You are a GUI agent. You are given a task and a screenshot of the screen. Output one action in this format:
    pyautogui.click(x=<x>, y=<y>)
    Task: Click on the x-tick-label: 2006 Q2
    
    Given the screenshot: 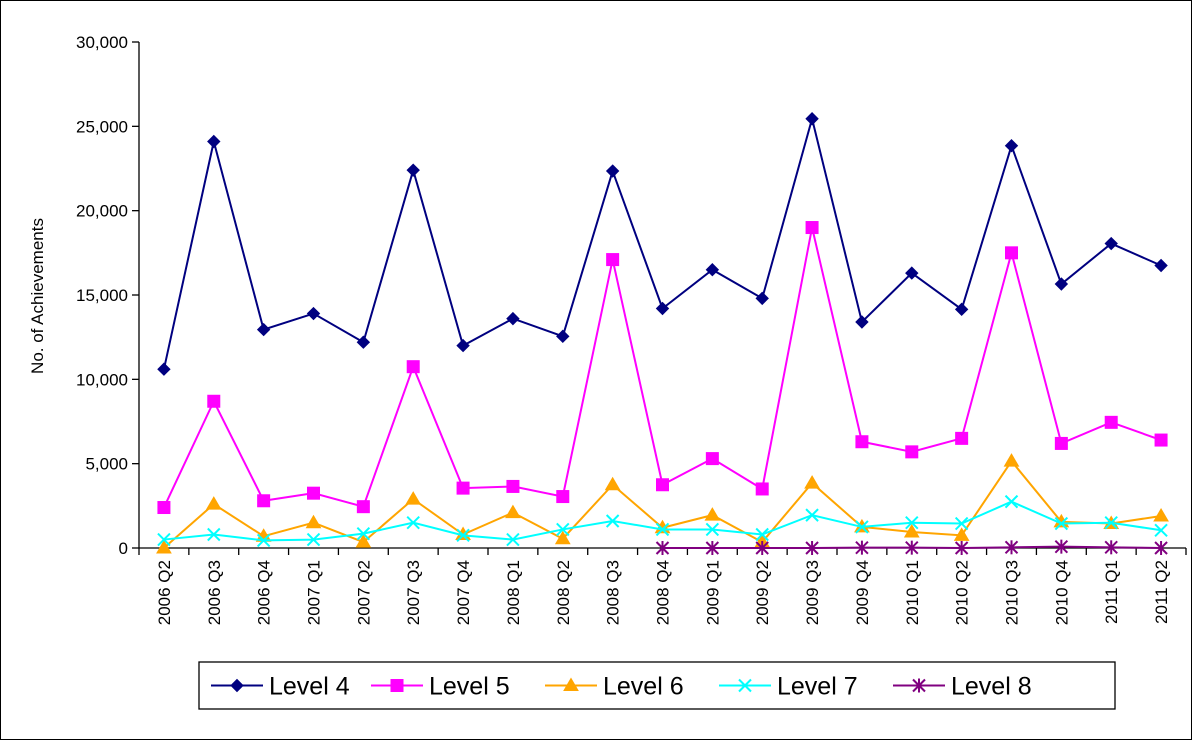 What is the action you would take?
    pyautogui.click(x=164, y=592)
    